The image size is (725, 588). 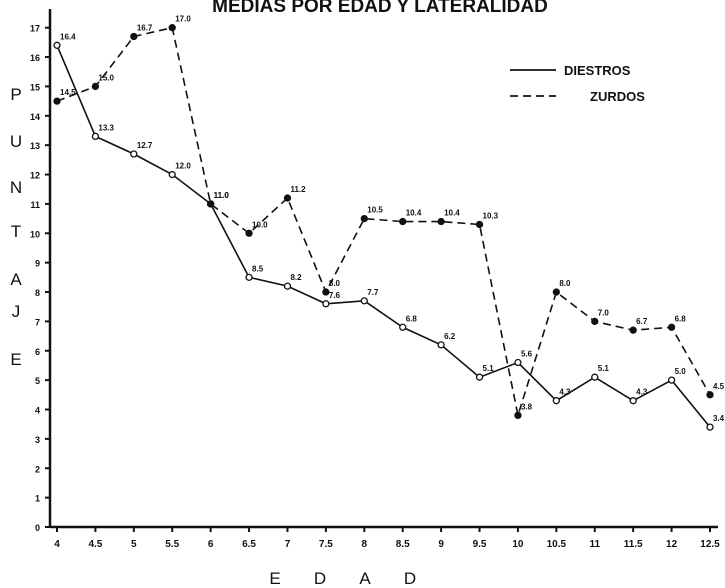 I want to click on y-axis-label: J, so click(x=16, y=311).